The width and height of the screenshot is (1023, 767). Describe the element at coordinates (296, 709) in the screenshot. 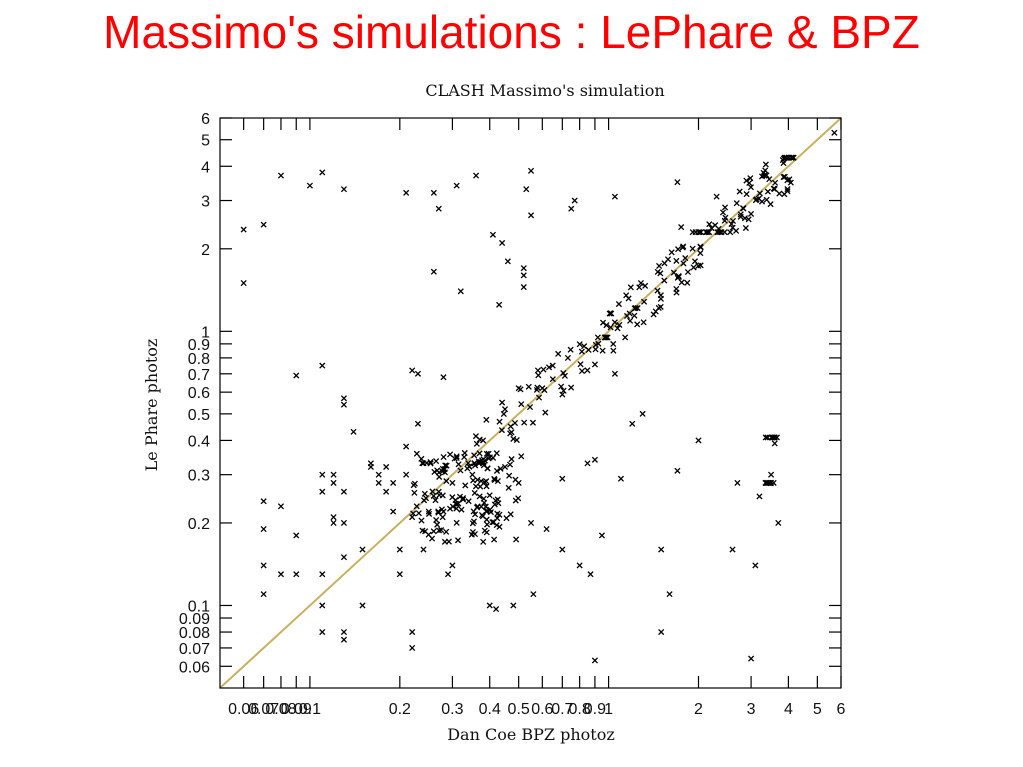

I see `x-tick-label: 0.09` at that location.